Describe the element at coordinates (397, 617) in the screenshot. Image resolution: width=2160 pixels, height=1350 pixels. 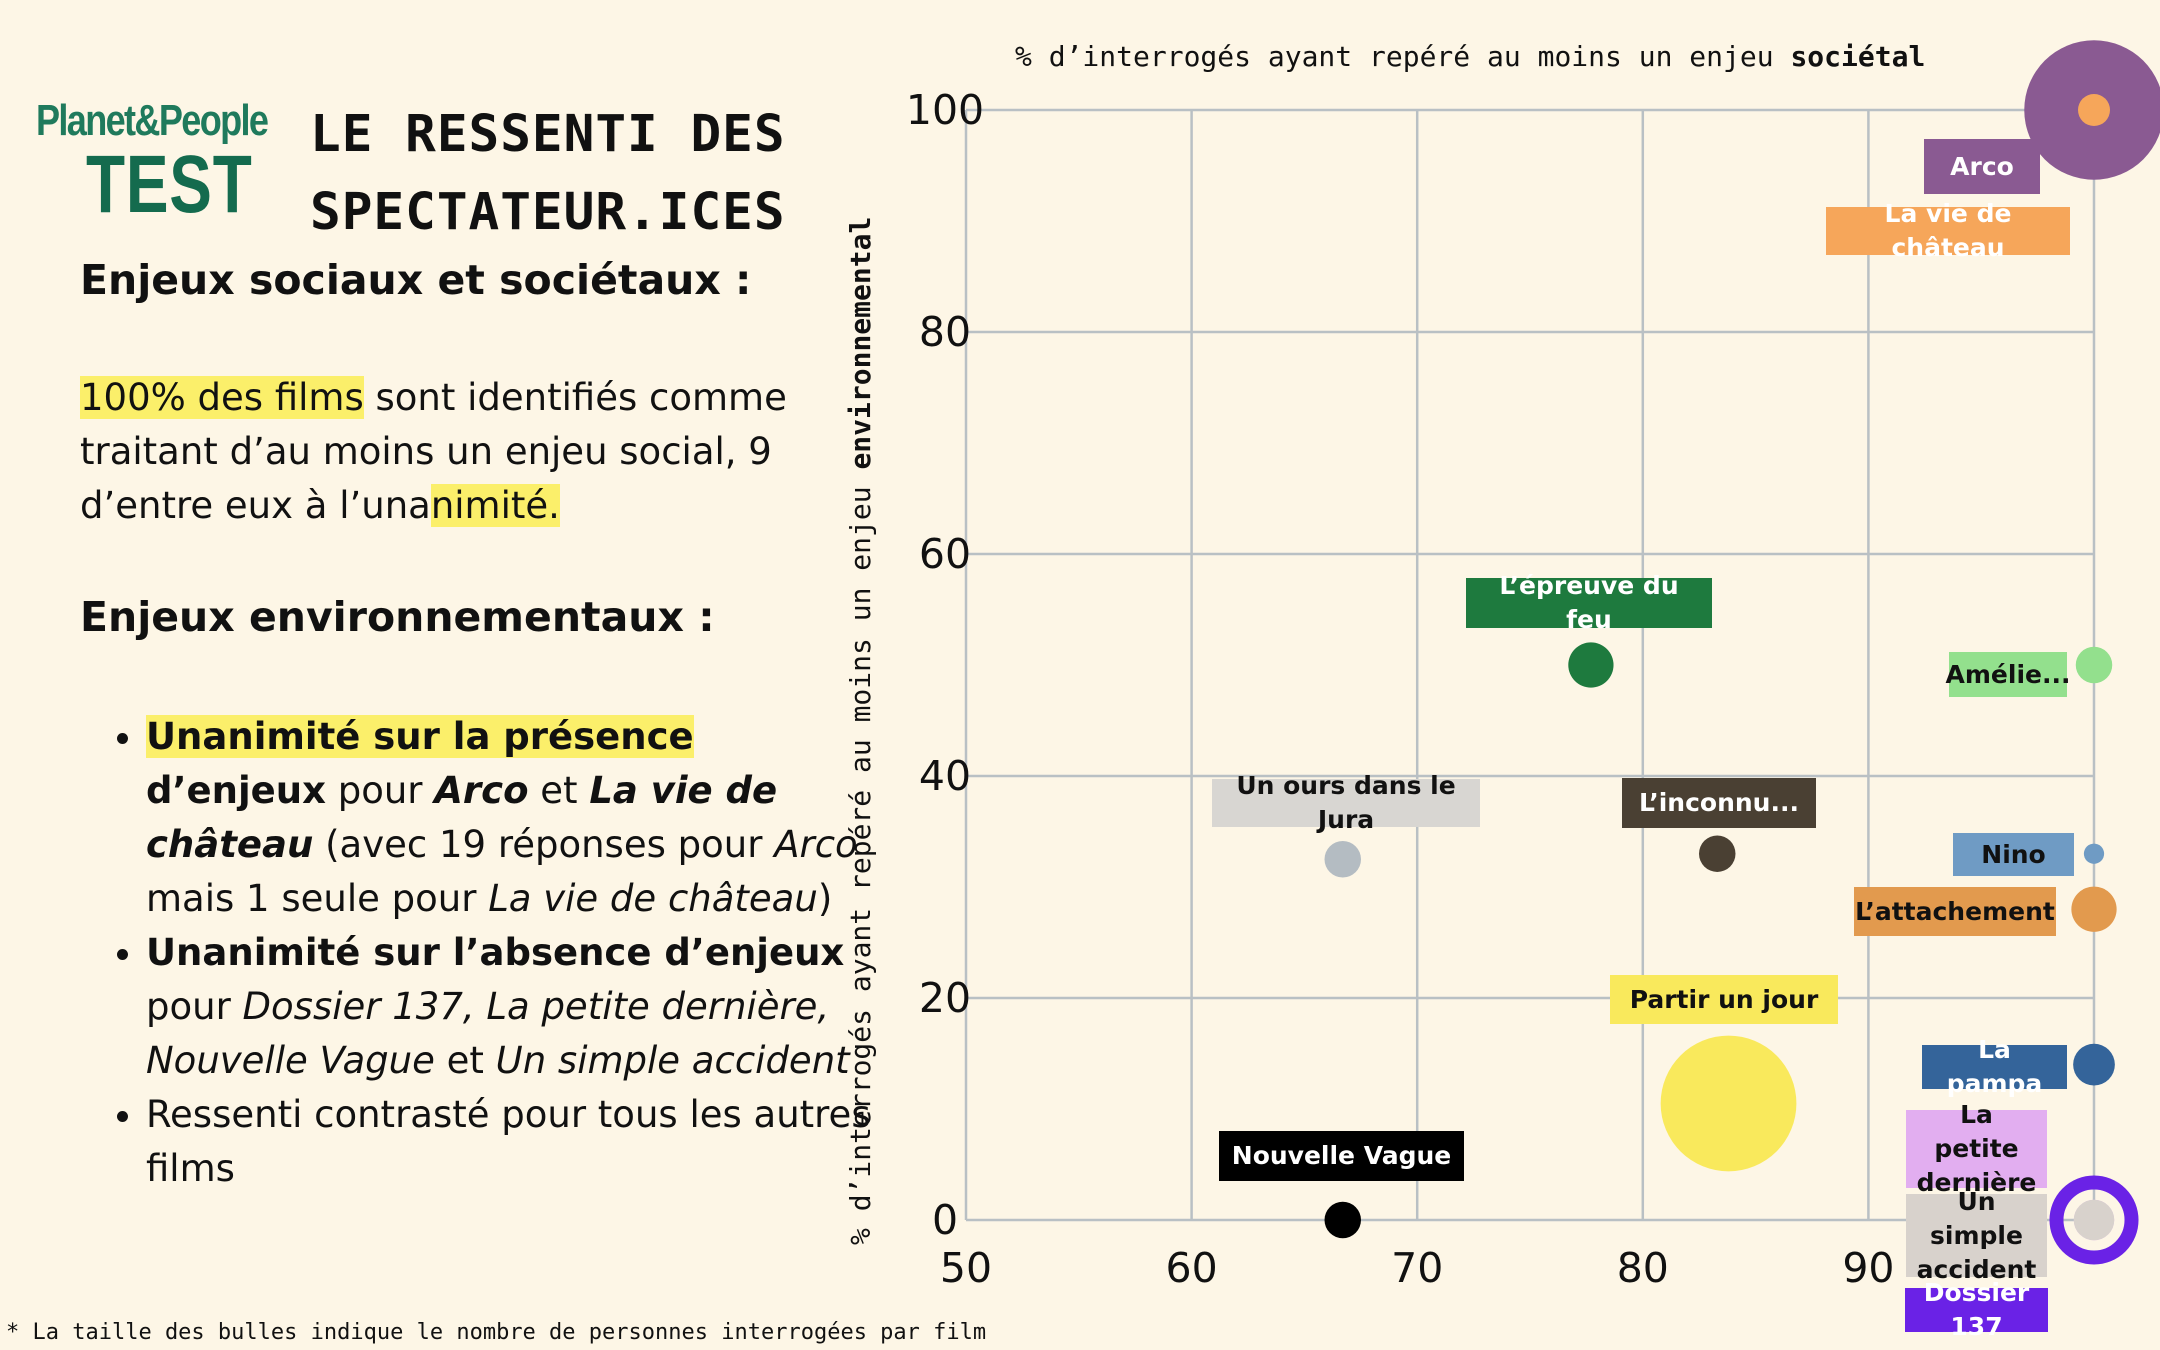
I see `environment-heading: Enjeux environnementaux :` at that location.